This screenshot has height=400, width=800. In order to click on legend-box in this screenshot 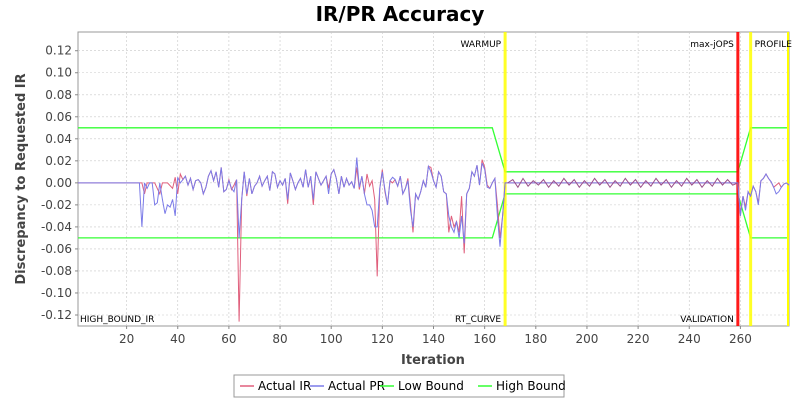, I will do `click(399, 386)`.